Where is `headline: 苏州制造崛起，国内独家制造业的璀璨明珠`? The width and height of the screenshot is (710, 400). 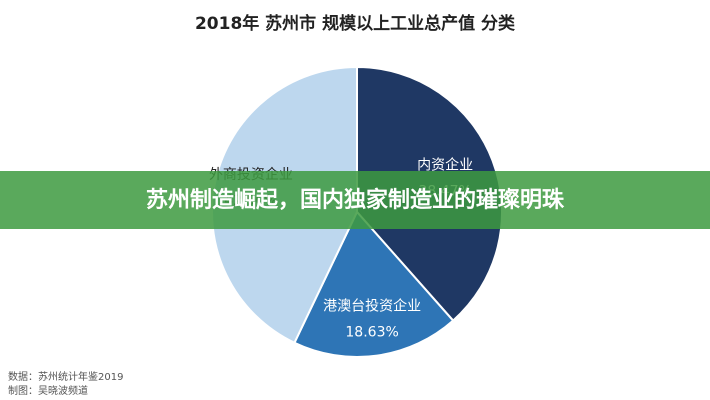 headline: 苏州制造崛起，国内独家制造业的璀璨明珠 is located at coordinates (355, 200).